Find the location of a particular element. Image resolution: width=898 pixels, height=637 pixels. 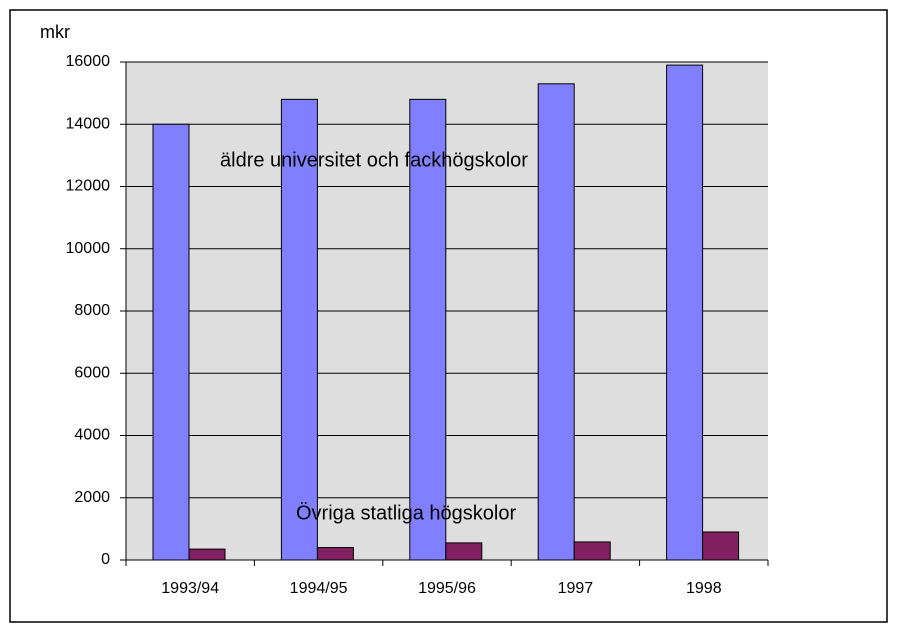

x-tick-label: 1997 is located at coordinates (576, 588).